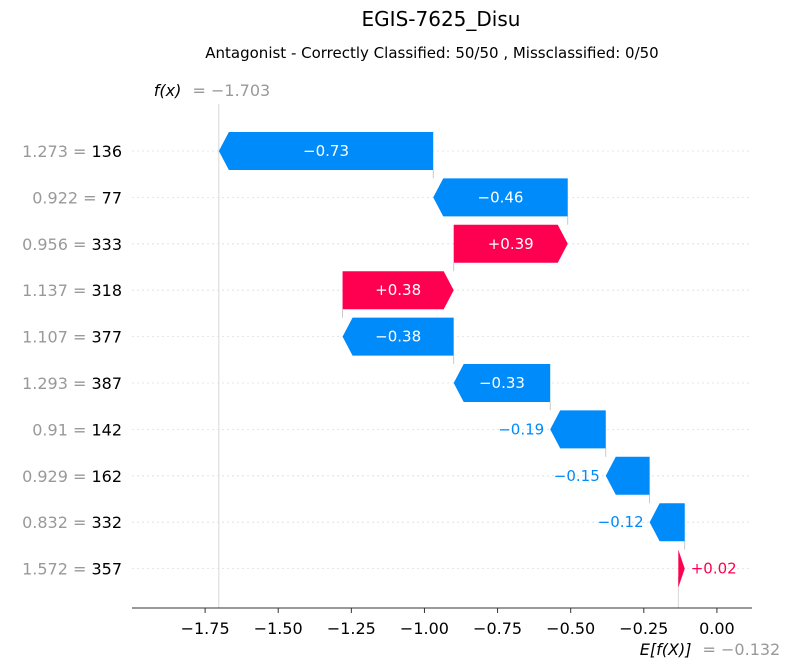  Describe the element at coordinates (106, 429) in the screenshot. I see `feature-name: 142` at that location.